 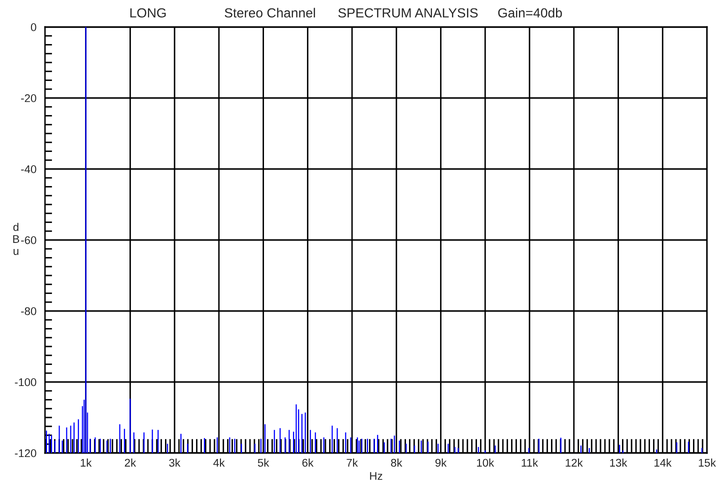 I want to click on x-tick-label: 3k, so click(x=174, y=462).